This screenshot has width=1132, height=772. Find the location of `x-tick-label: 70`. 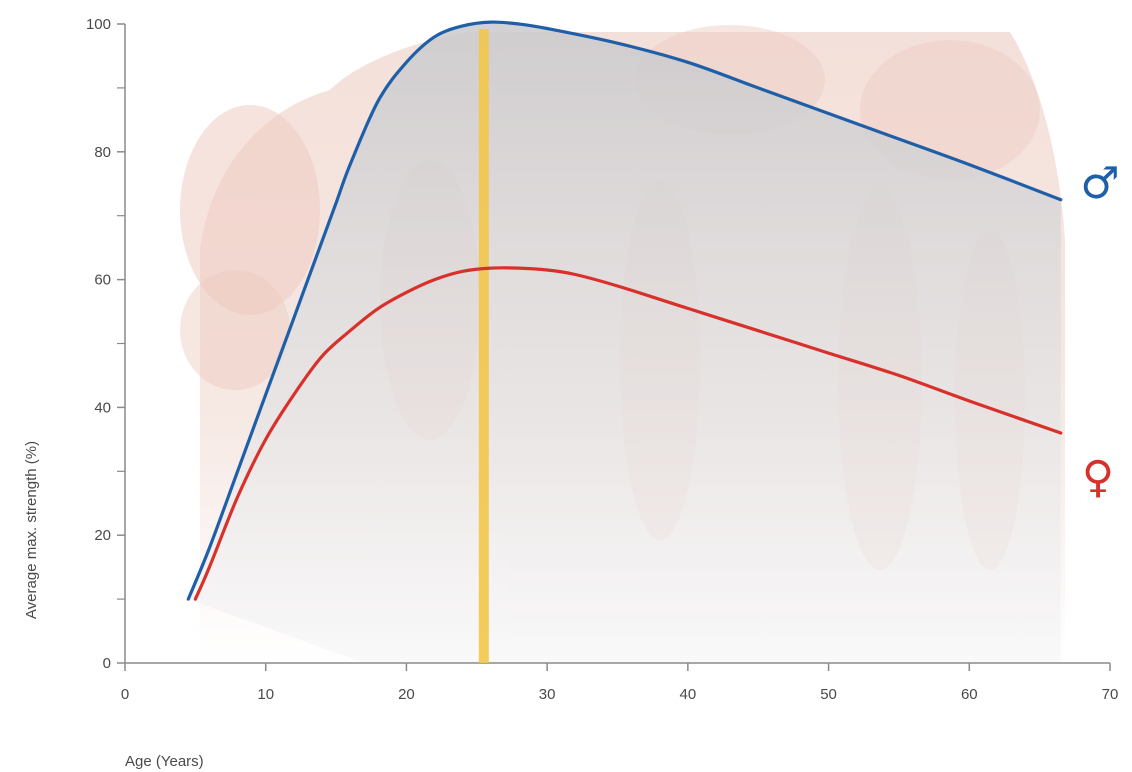

x-tick-label: 70 is located at coordinates (1110, 694).